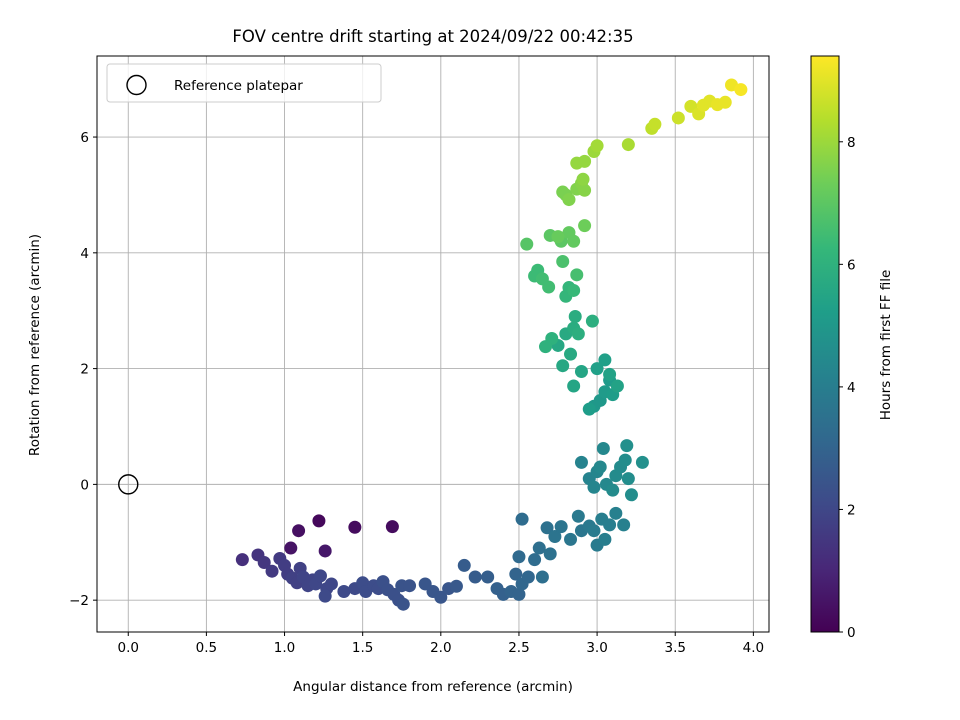  I want to click on x-tick-label: 3.5, so click(674, 648).